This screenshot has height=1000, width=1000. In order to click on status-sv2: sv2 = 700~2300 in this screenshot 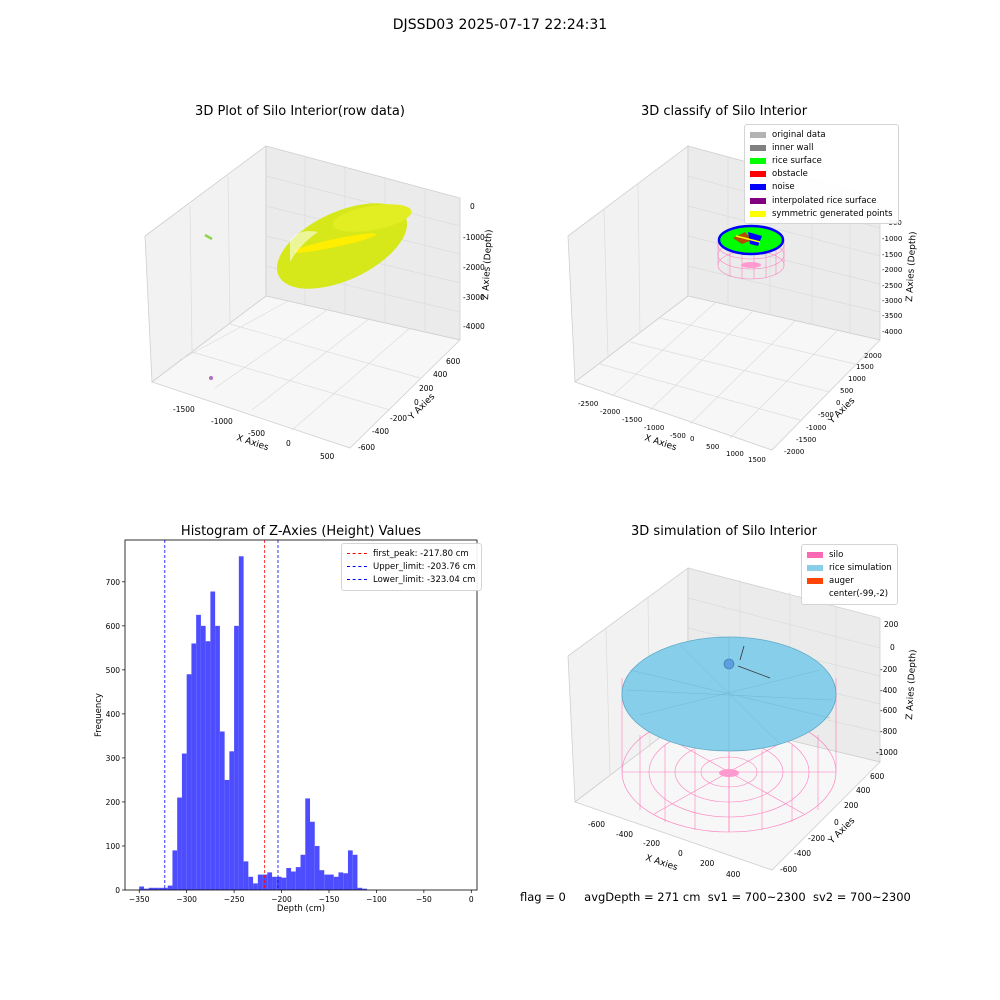, I will do `click(861, 897)`.